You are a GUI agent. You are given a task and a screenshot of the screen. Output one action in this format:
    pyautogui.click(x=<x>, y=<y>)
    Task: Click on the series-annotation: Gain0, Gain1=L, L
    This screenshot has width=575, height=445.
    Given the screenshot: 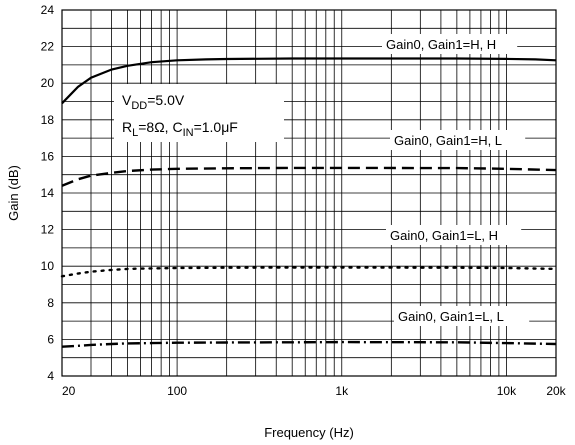 What is the action you would take?
    pyautogui.click(x=451, y=316)
    